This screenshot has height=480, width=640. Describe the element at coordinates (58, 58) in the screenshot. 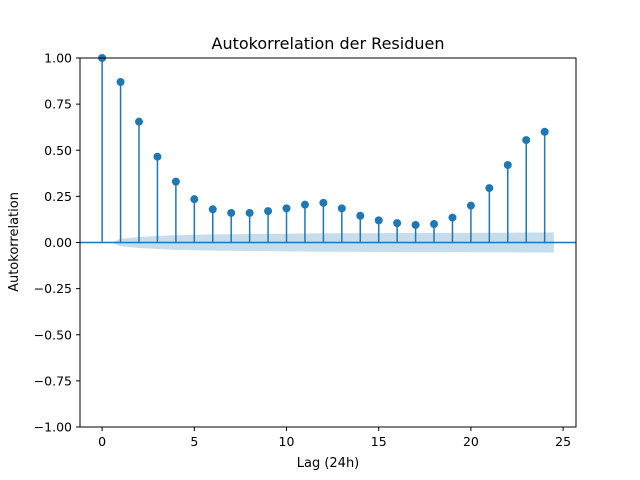

I see `y-tick-label-8: 1.00` at that location.